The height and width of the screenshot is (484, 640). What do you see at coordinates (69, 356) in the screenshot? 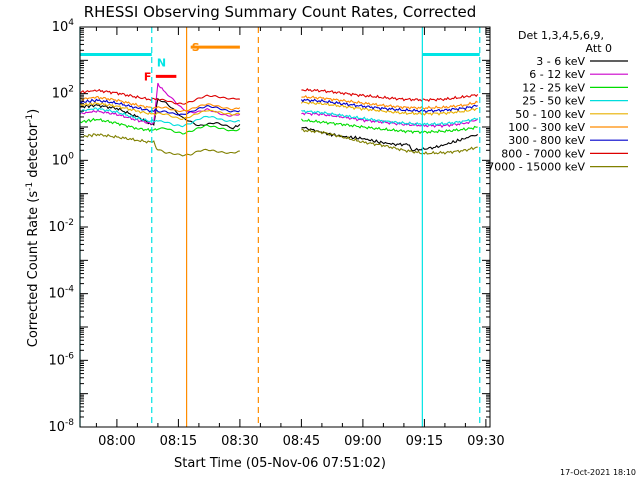
I see `y-tick-label-exponent: -6` at bounding box center [69, 356].